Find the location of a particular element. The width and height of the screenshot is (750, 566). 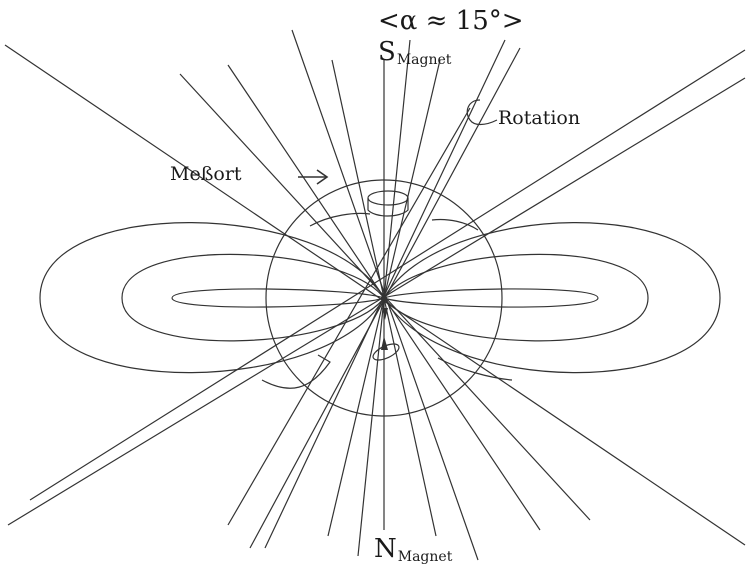

rotation-curl-icon is located at coordinates (482, 112).